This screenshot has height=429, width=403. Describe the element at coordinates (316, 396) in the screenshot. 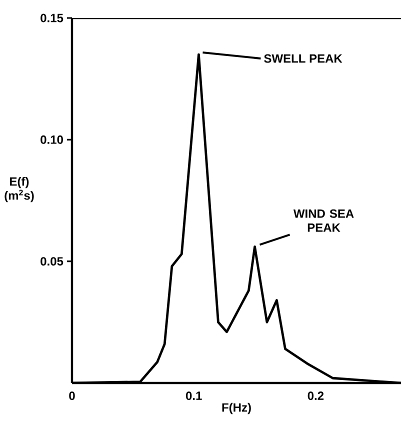

I see `x-tick-label: 0.2` at that location.